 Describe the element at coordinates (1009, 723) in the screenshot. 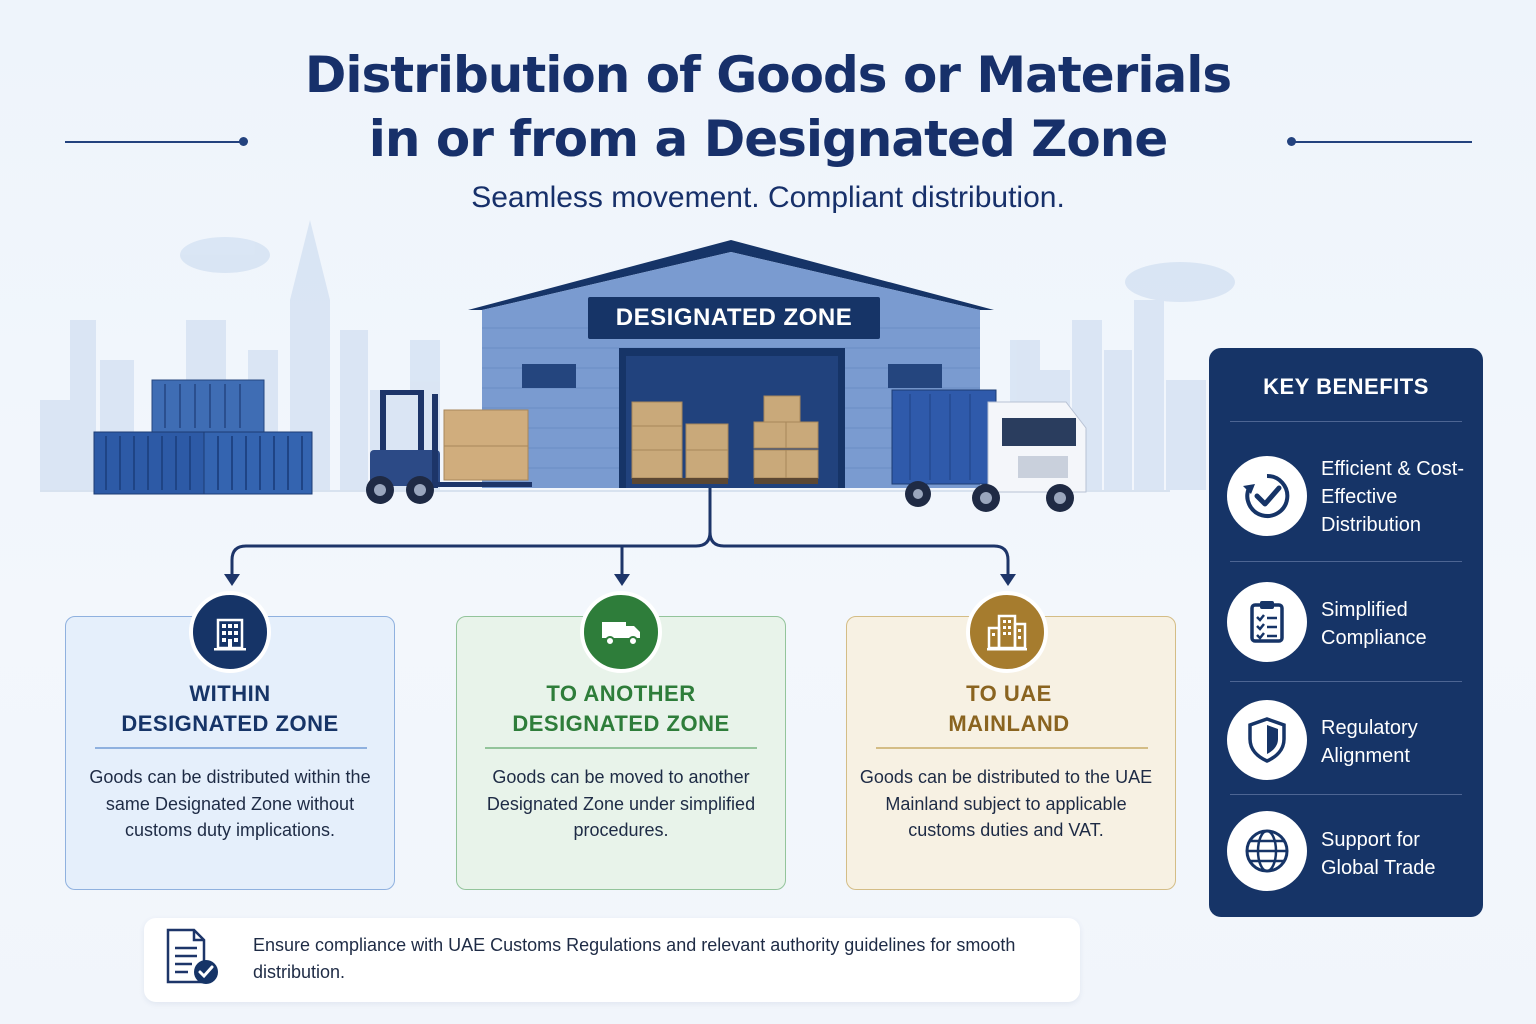

I see `mainland-title-line-2: MAINLAND` at that location.